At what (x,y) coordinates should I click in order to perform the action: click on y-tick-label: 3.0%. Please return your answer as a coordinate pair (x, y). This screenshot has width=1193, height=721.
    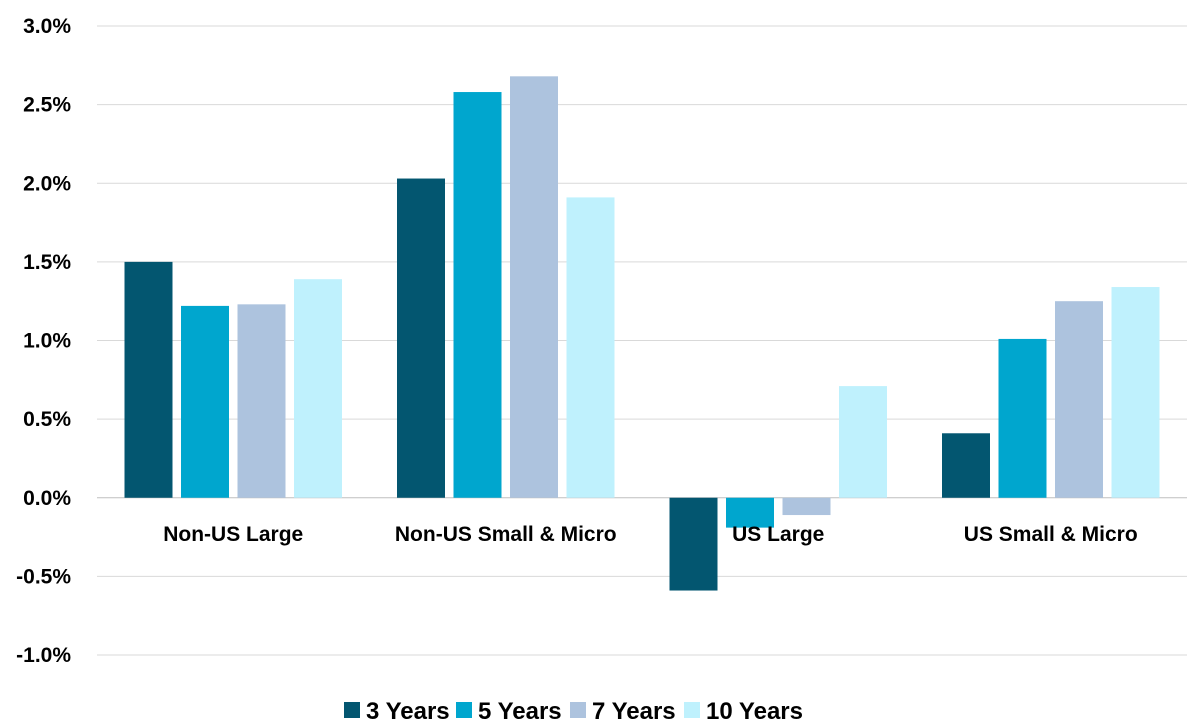
    Looking at the image, I should click on (47, 26).